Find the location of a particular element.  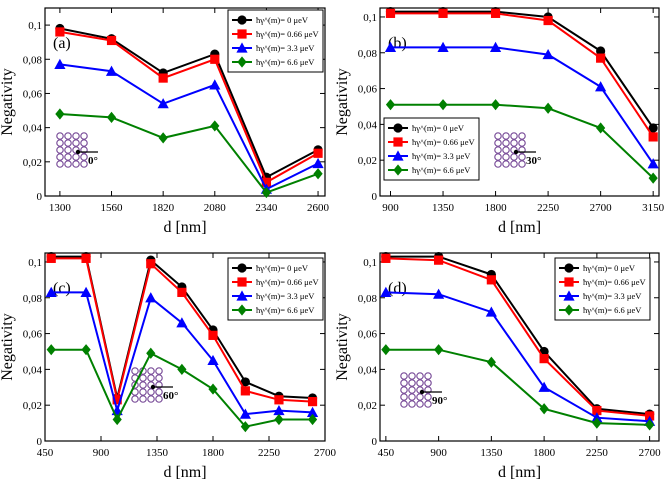

legend-entry: ħγ^(m)= 3.3 μeV is located at coordinates (612, 296).